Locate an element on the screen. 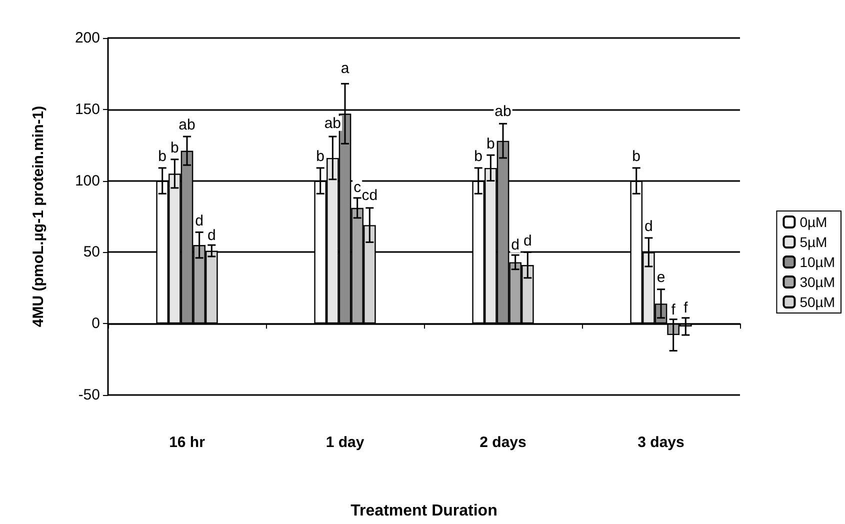 This screenshot has height=524, width=845. data-label: c is located at coordinates (358, 187).